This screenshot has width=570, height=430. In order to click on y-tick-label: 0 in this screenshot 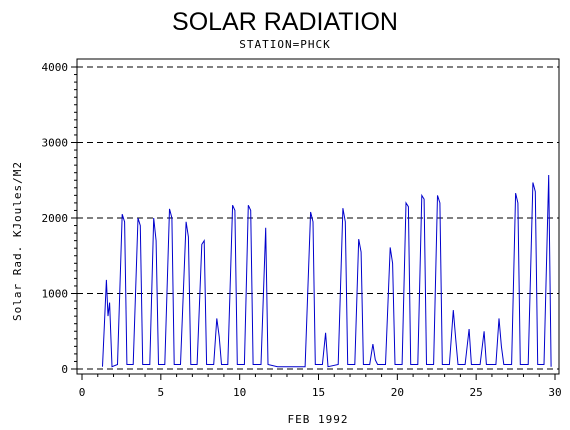, I will do `click(64, 369)`.